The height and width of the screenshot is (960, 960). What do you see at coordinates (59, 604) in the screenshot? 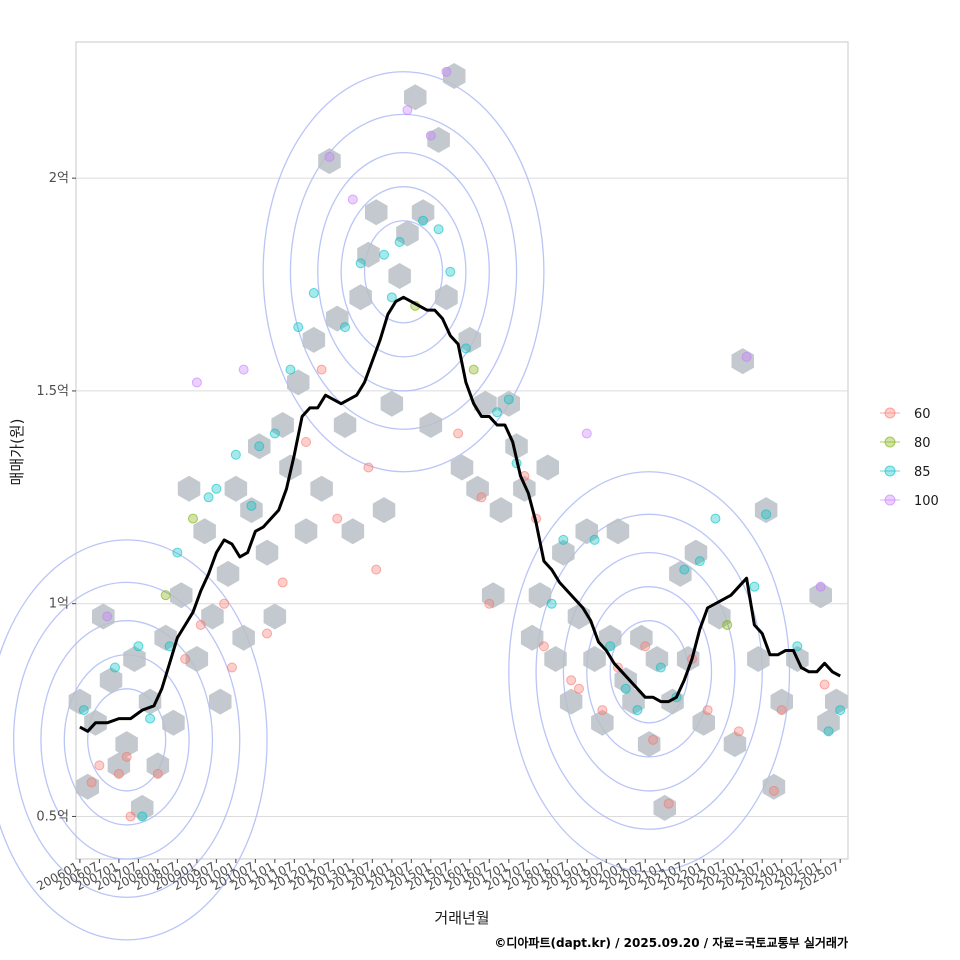
I see `y-tick-label: 1억` at bounding box center [59, 604].